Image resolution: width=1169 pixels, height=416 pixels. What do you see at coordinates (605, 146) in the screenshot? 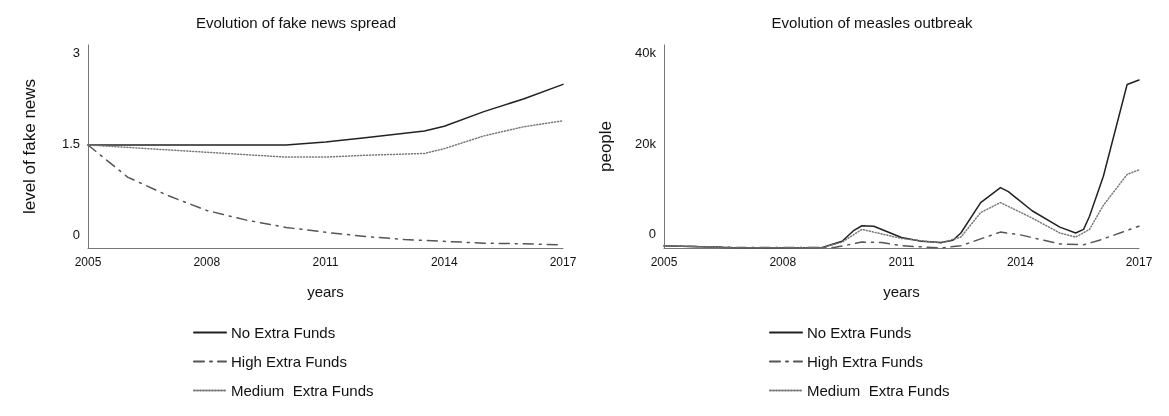
I see `y-axis-title: people` at bounding box center [605, 146].